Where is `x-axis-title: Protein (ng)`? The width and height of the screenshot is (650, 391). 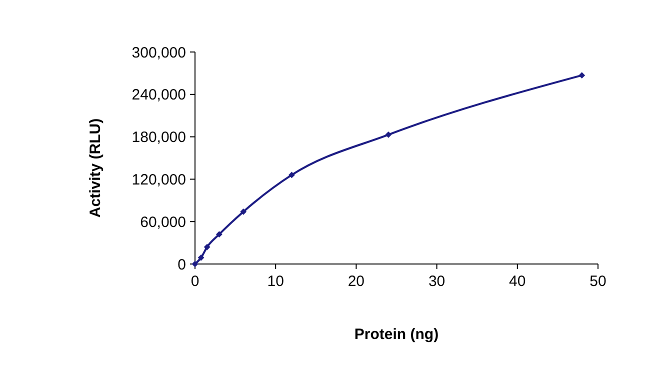
x-axis-title: Protein (ng) is located at coordinates (396, 334).